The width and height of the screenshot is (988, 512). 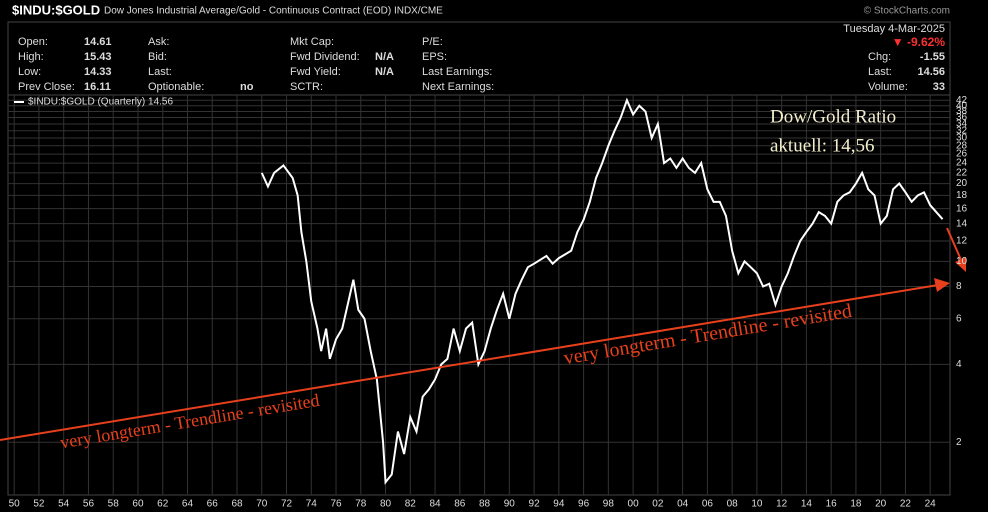 I want to click on x-tick-label: 68, so click(x=237, y=504).